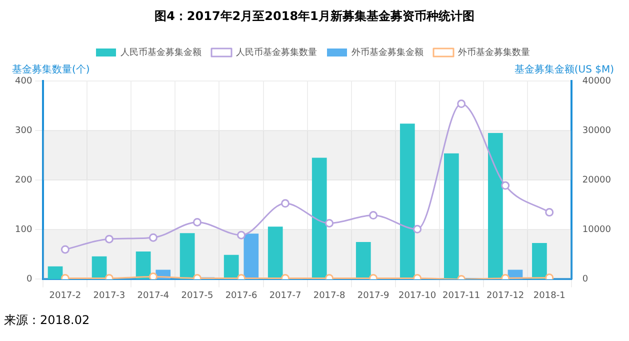 The image size is (629, 341). Describe the element at coordinates (597, 131) in the screenshot. I see `y2-tick-label: 30000` at that location.